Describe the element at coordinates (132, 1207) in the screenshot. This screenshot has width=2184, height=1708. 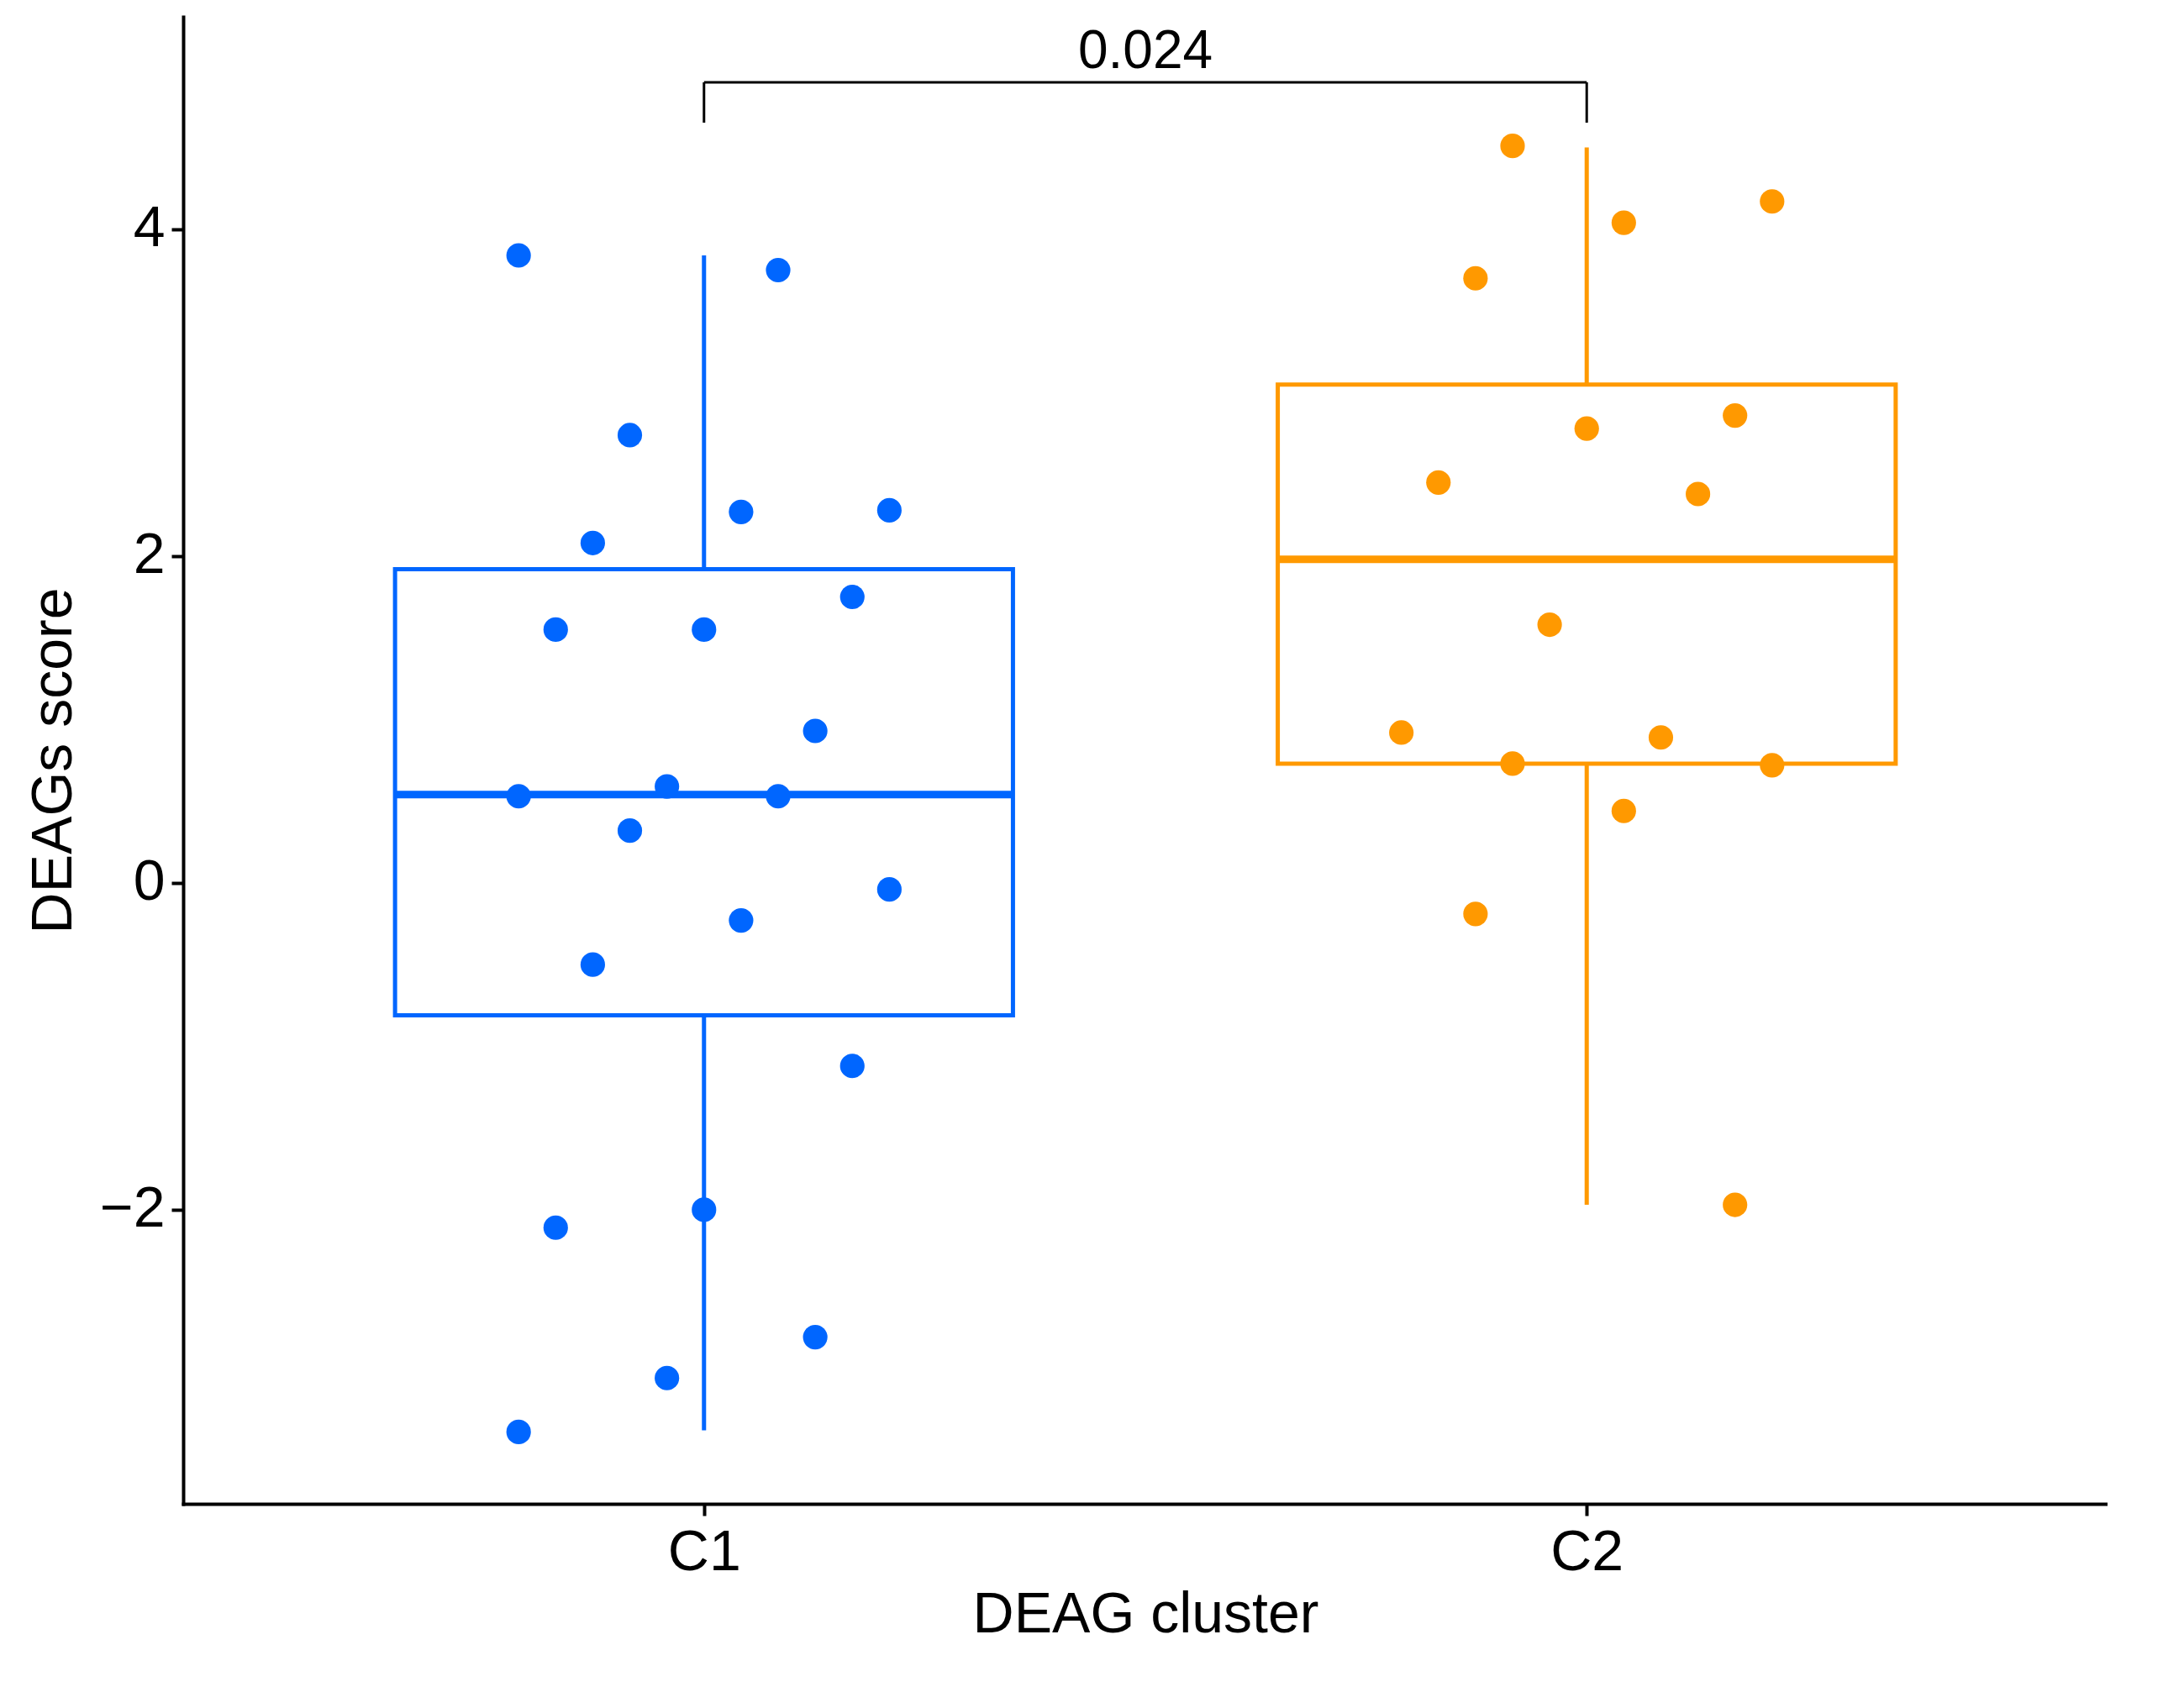
I see `y-tick-label: −2` at that location.